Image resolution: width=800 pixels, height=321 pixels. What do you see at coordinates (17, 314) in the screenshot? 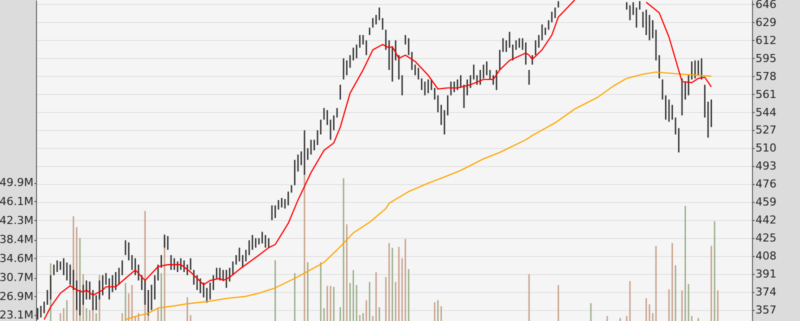
I see `y2-tick-label: 23.1M` at bounding box center [17, 314].